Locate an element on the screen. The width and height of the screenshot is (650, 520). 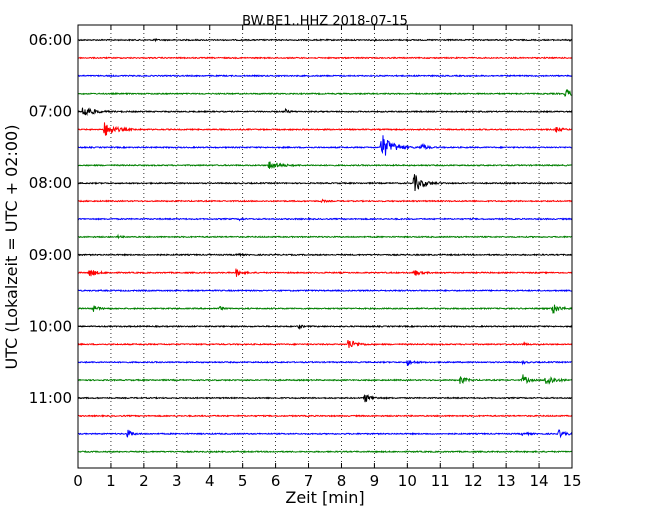
y-tick-label: 06:00 is located at coordinates (50, 40).